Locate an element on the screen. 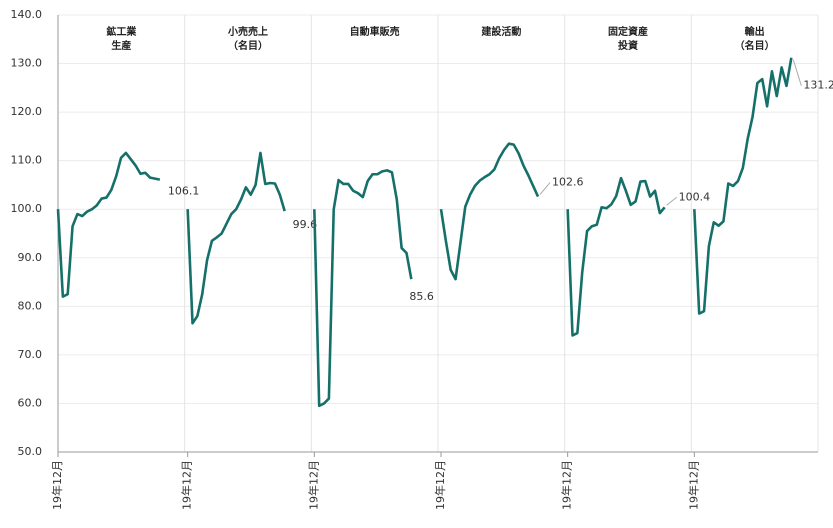 The image size is (833, 528). data-label: 106.1 is located at coordinates (184, 191).